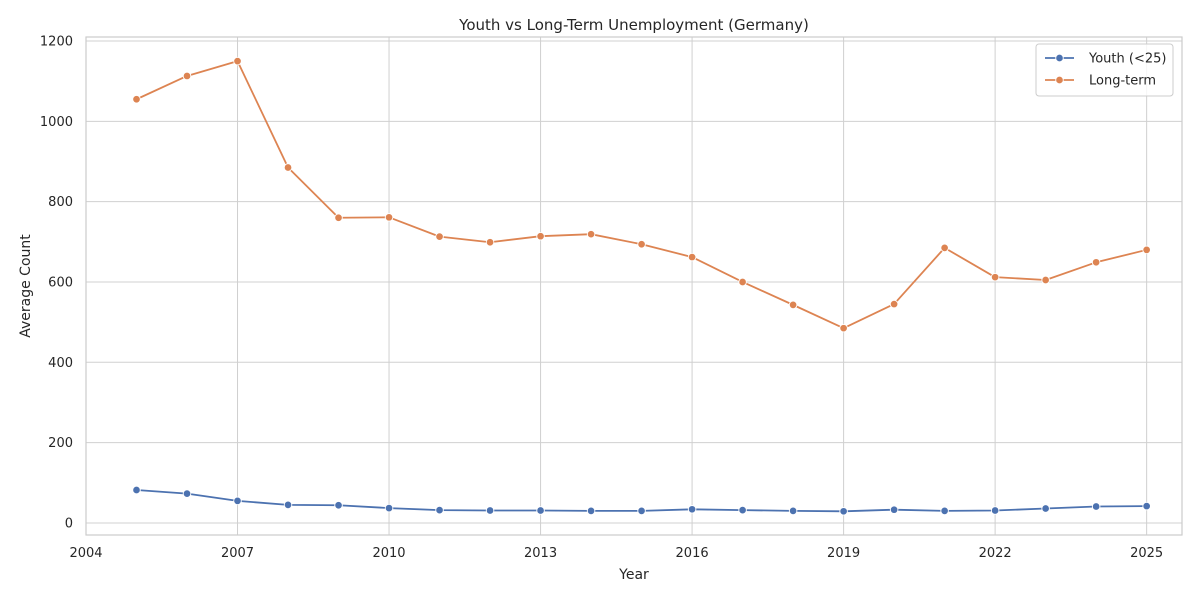 This screenshot has width=1200, height=600. What do you see at coordinates (843, 553) in the screenshot?
I see `x-tick-label: 2019` at bounding box center [843, 553].